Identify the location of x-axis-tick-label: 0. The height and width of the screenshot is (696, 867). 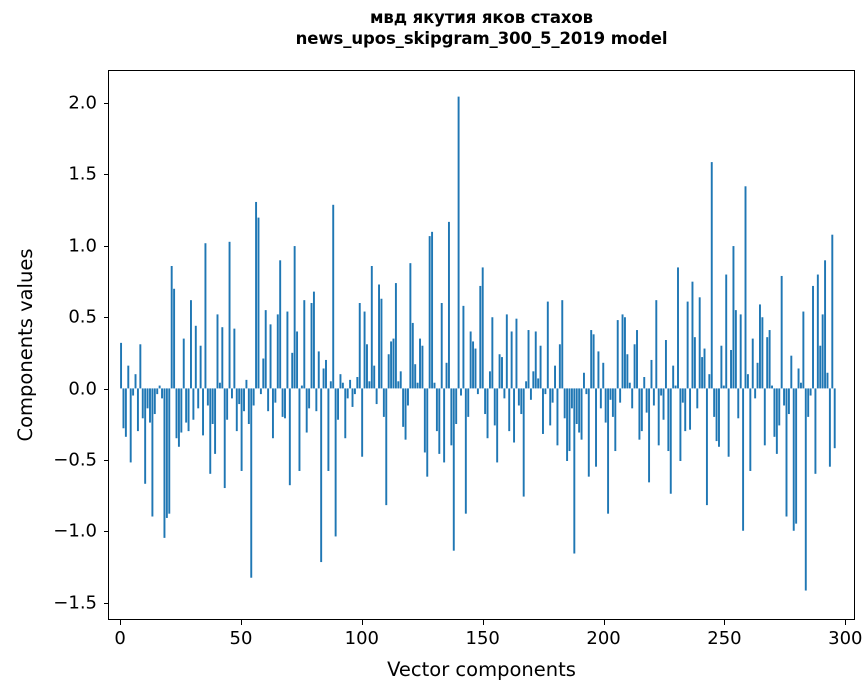
(120, 638).